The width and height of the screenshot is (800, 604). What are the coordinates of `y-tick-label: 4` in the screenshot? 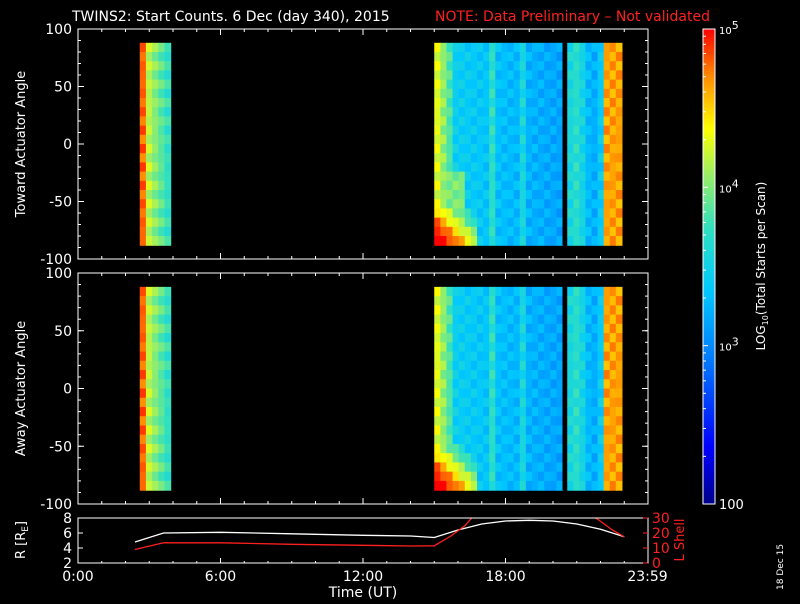 It's located at (67, 549).